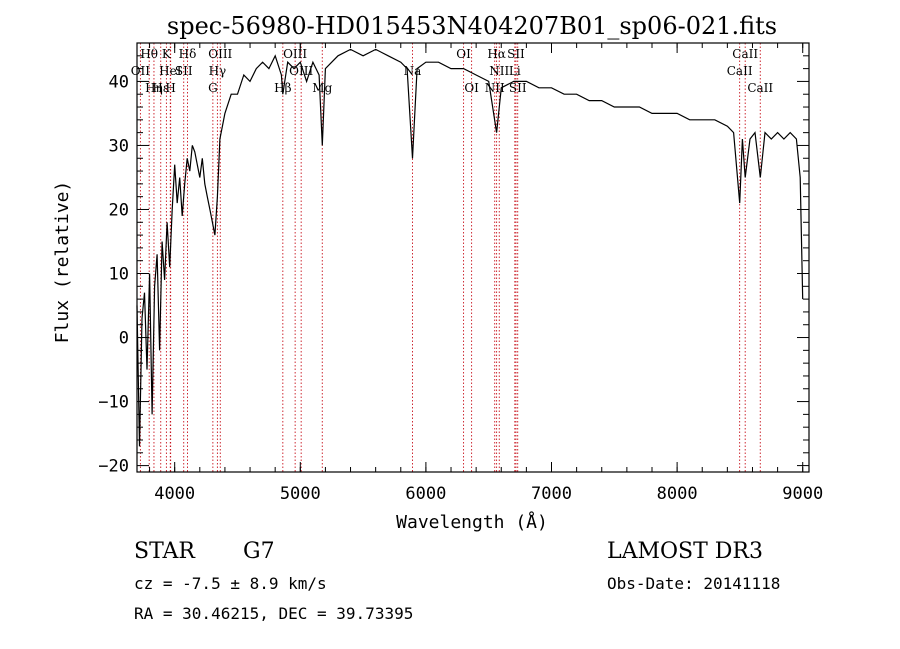 This screenshot has height=649, width=900. What do you see at coordinates (694, 583) in the screenshot?
I see `observation-date: Obs-Date: 20141118` at bounding box center [694, 583].